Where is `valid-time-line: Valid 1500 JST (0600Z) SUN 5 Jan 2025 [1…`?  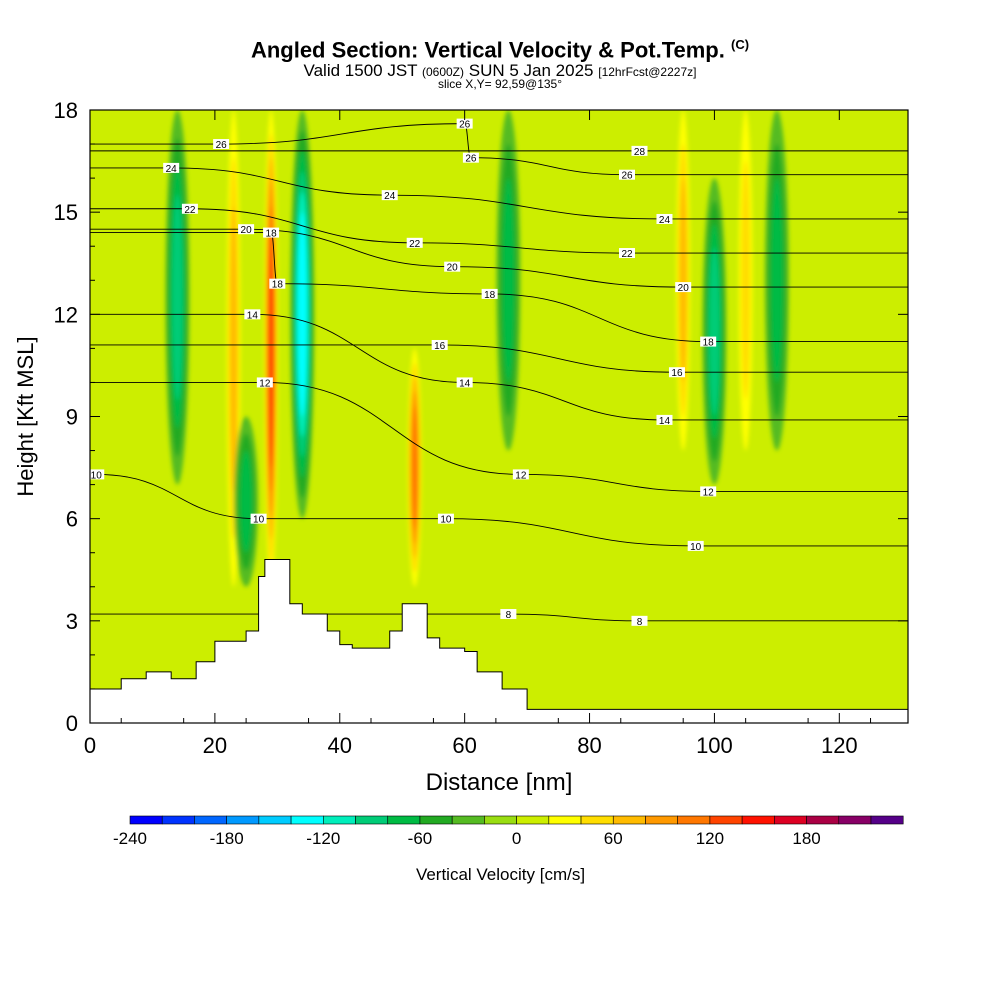
valid-time-line: Valid 1500 JST (0600Z) SUN 5 Jan 2025 [1… is located at coordinates (500, 71).